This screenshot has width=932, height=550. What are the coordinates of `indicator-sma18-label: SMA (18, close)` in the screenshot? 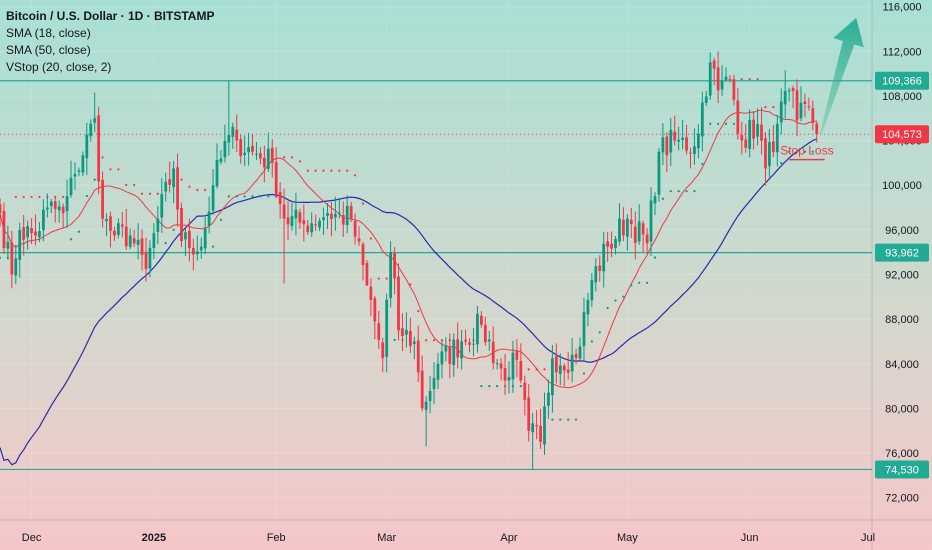 It's located at (48, 33).